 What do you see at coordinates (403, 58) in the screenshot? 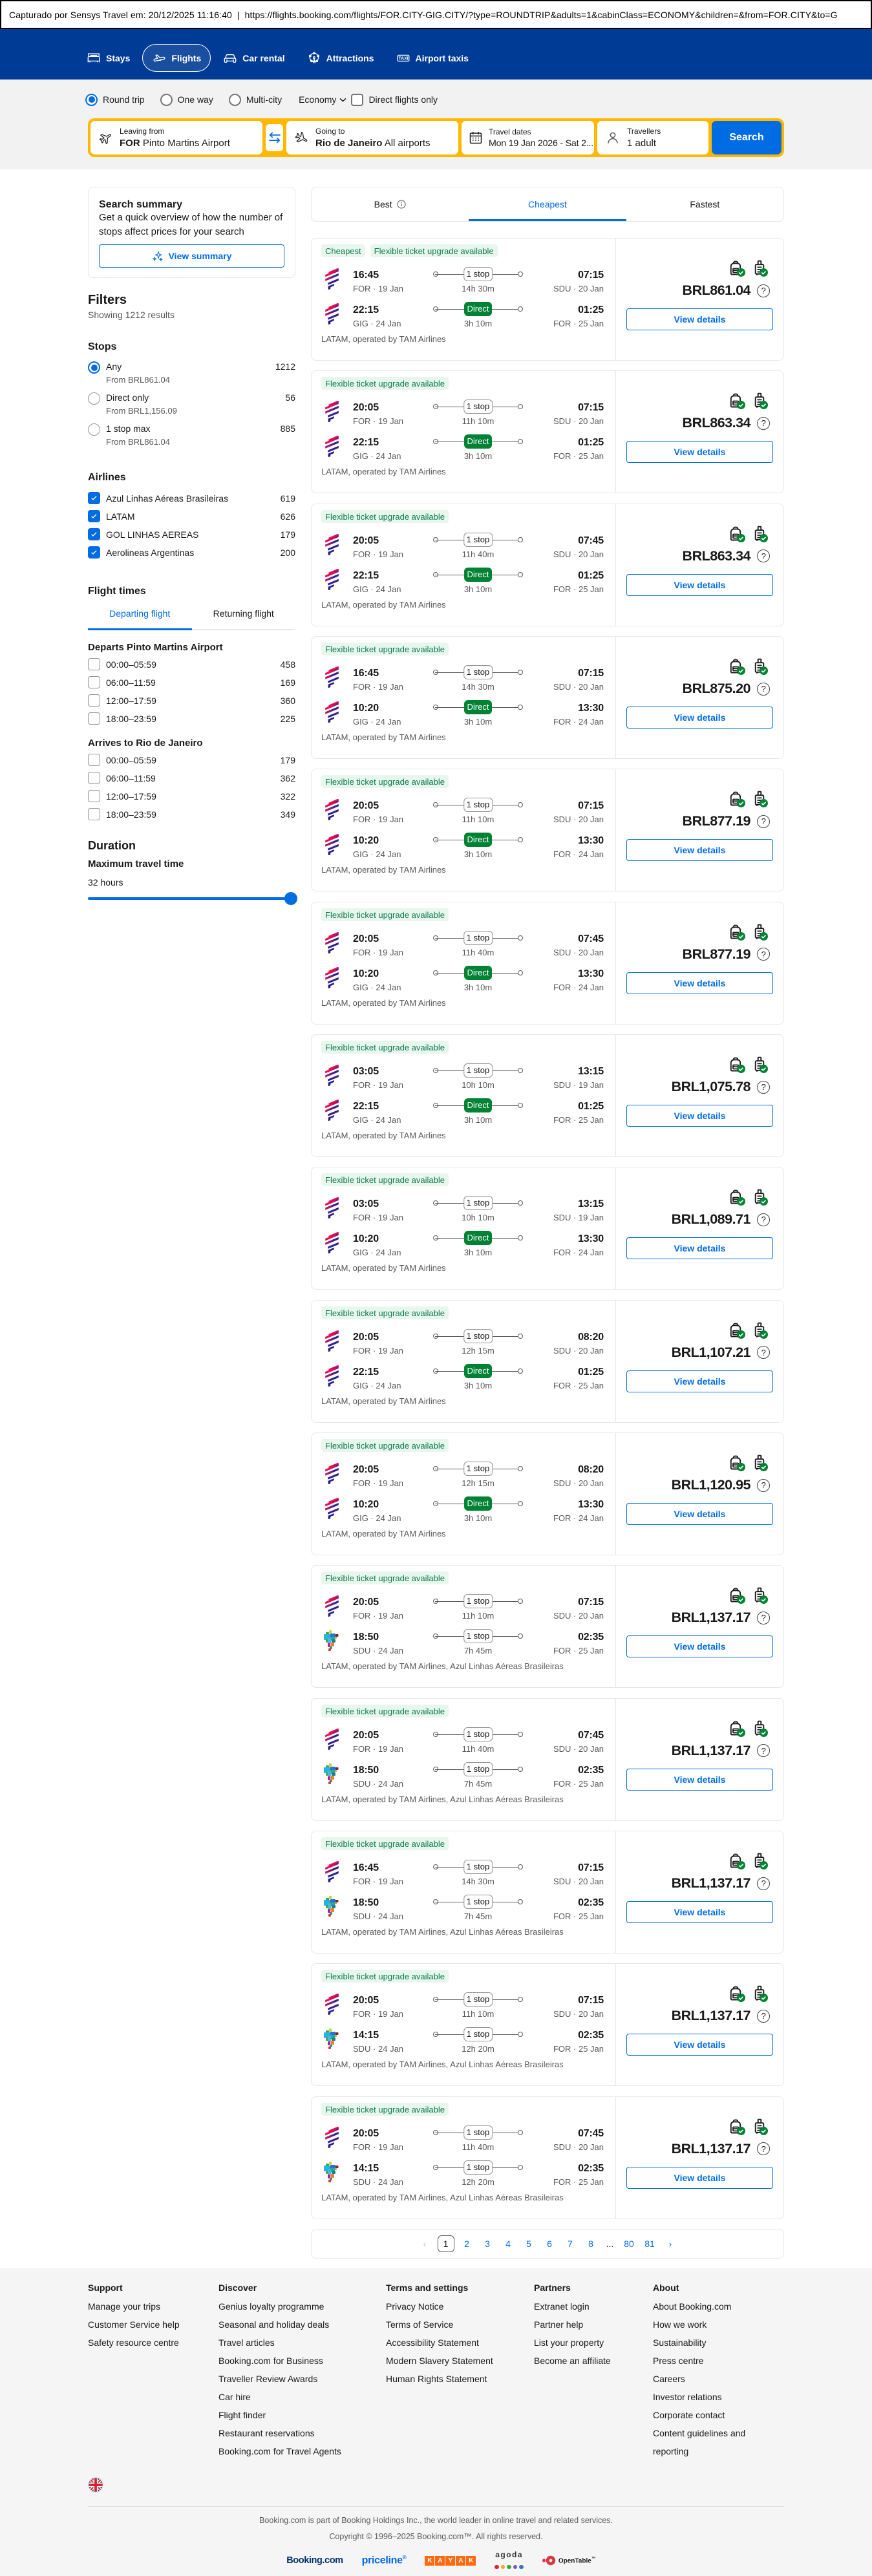
I see `svg-text: TAXI` at bounding box center [403, 58].